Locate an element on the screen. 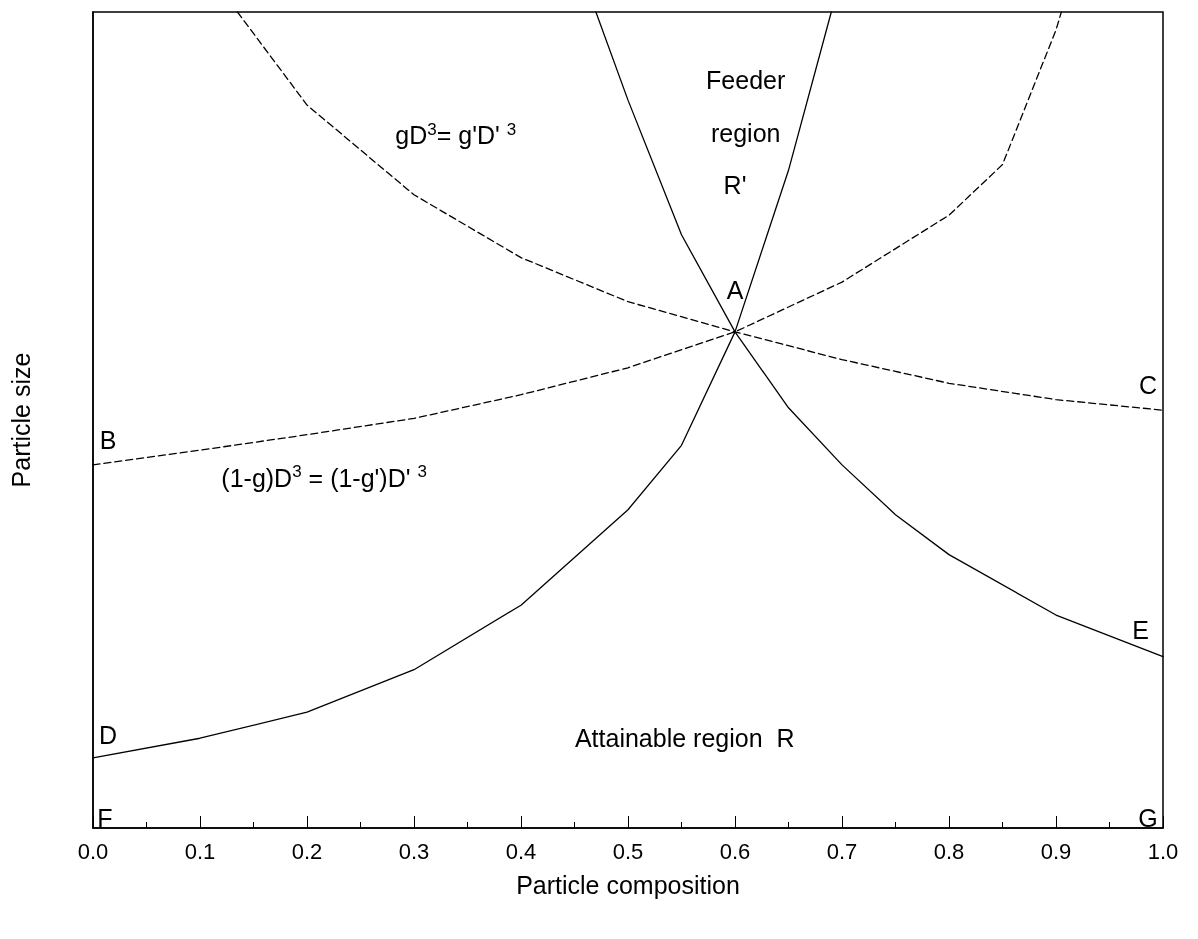  x-tick-label: 0.0 is located at coordinates (93, 851).